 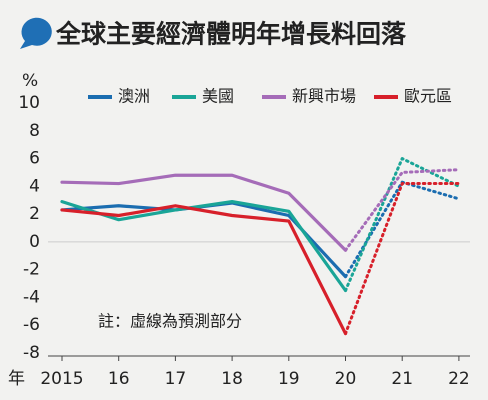 What do you see at coordinates (34, 159) in the screenshot?
I see `y-tick-label: 6` at bounding box center [34, 159].